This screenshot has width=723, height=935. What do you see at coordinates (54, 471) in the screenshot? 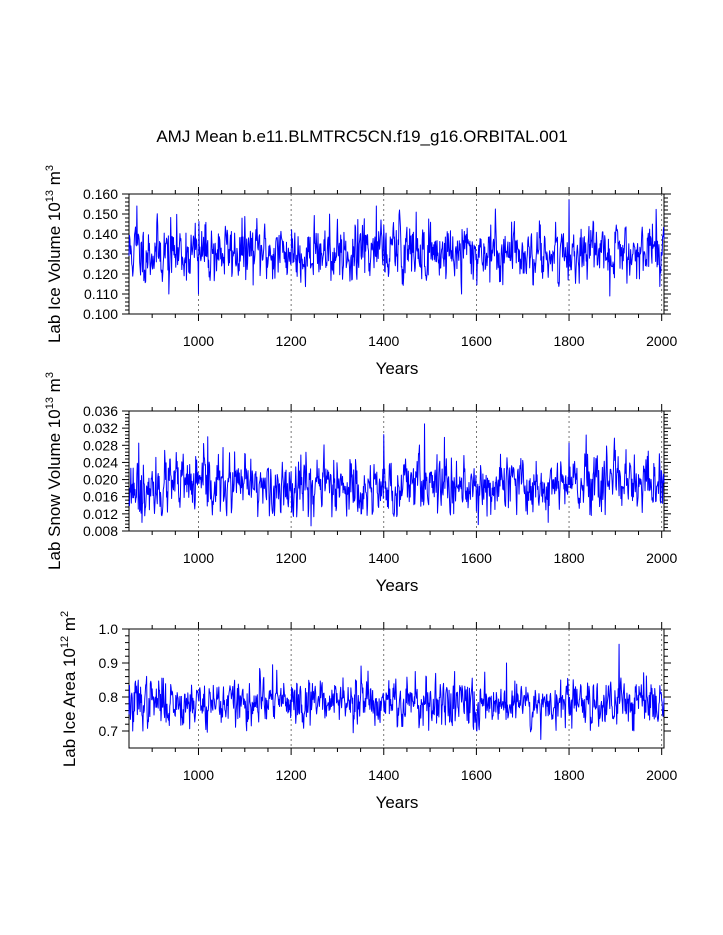
I see `y-axis-label: Lab Snow Volume 1013 m3` at bounding box center [54, 471].